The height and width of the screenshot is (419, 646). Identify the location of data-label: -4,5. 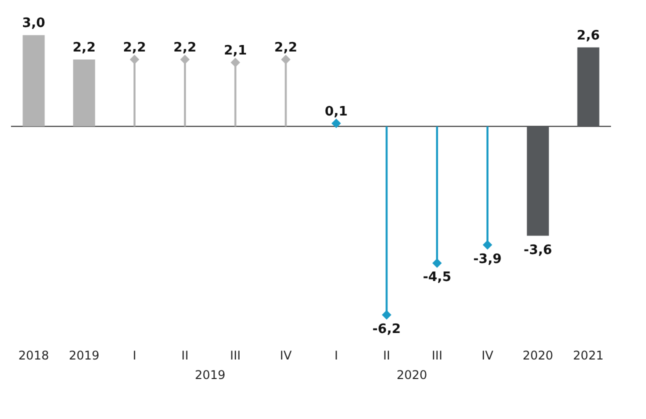
(437, 278).